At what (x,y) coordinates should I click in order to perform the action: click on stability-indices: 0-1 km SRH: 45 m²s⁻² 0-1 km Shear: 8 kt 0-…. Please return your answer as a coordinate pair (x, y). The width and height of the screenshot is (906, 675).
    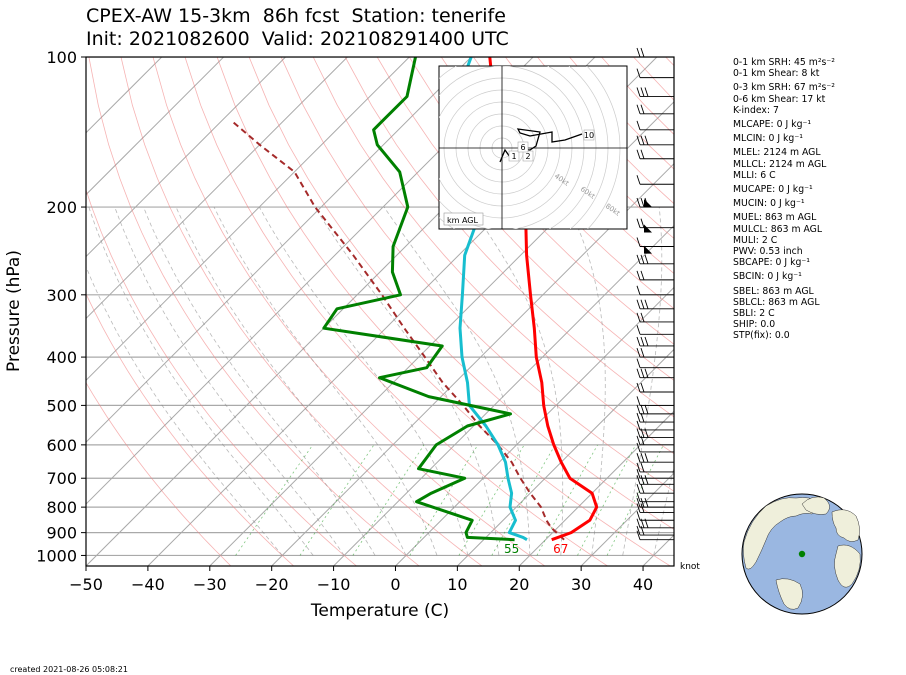
    Looking at the image, I should click on (784, 199).